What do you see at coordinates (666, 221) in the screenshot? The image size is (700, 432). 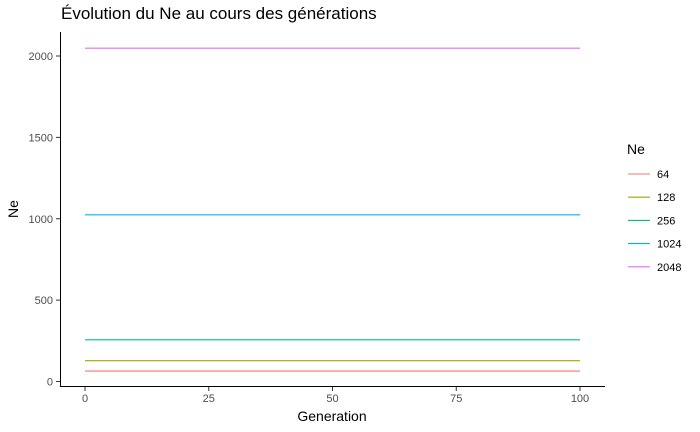 I see `legend-label-256: 256` at bounding box center [666, 221].